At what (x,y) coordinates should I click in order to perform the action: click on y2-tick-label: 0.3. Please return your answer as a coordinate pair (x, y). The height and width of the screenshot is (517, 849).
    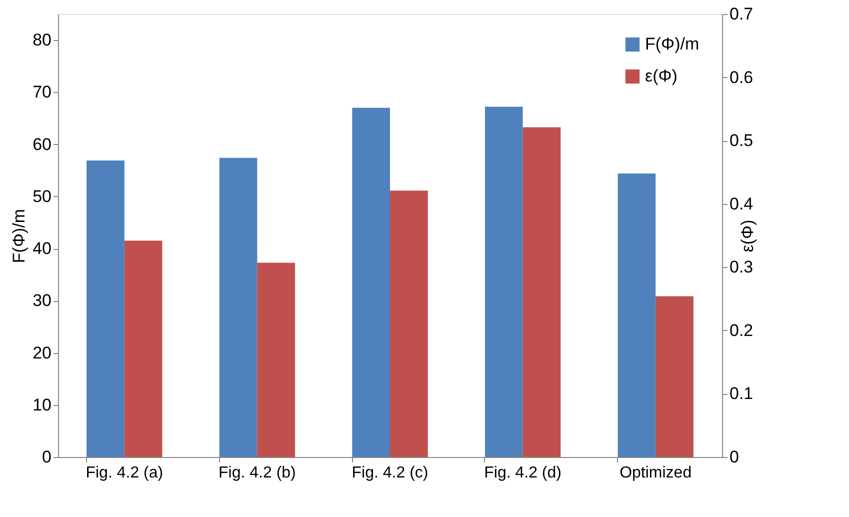
    Looking at the image, I should click on (742, 267).